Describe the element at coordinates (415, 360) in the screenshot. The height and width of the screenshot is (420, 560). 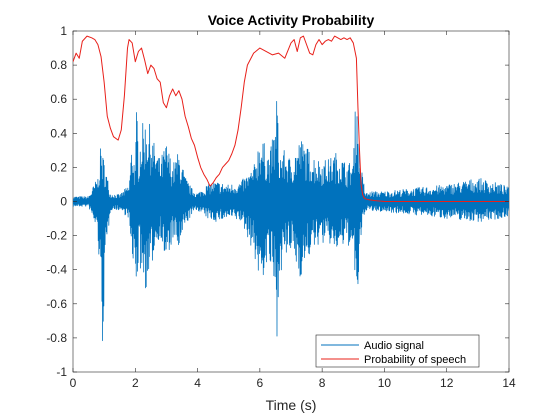
I see `legend-label-probability-of-speech: Probability of speech` at that location.